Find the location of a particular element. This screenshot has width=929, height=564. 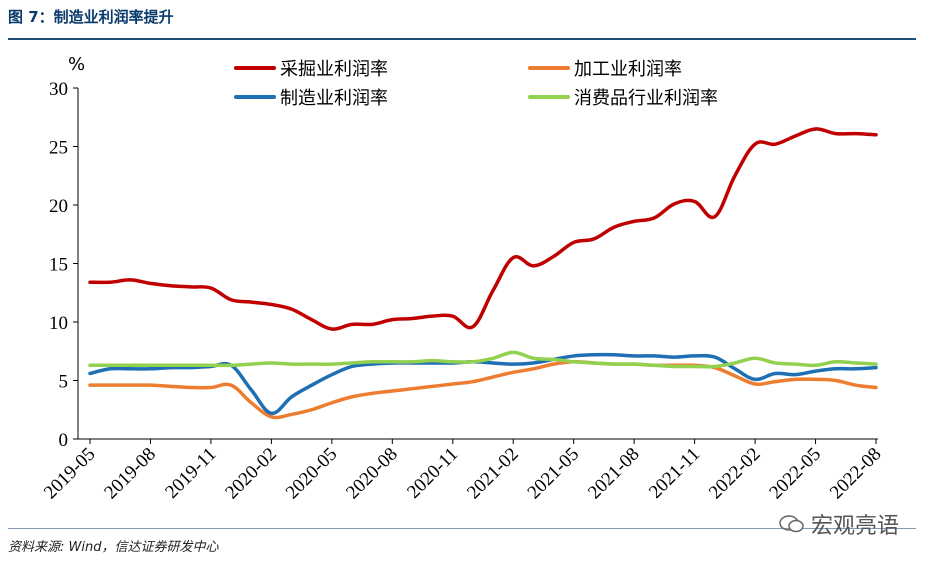

title-divider is located at coordinates (462, 39).